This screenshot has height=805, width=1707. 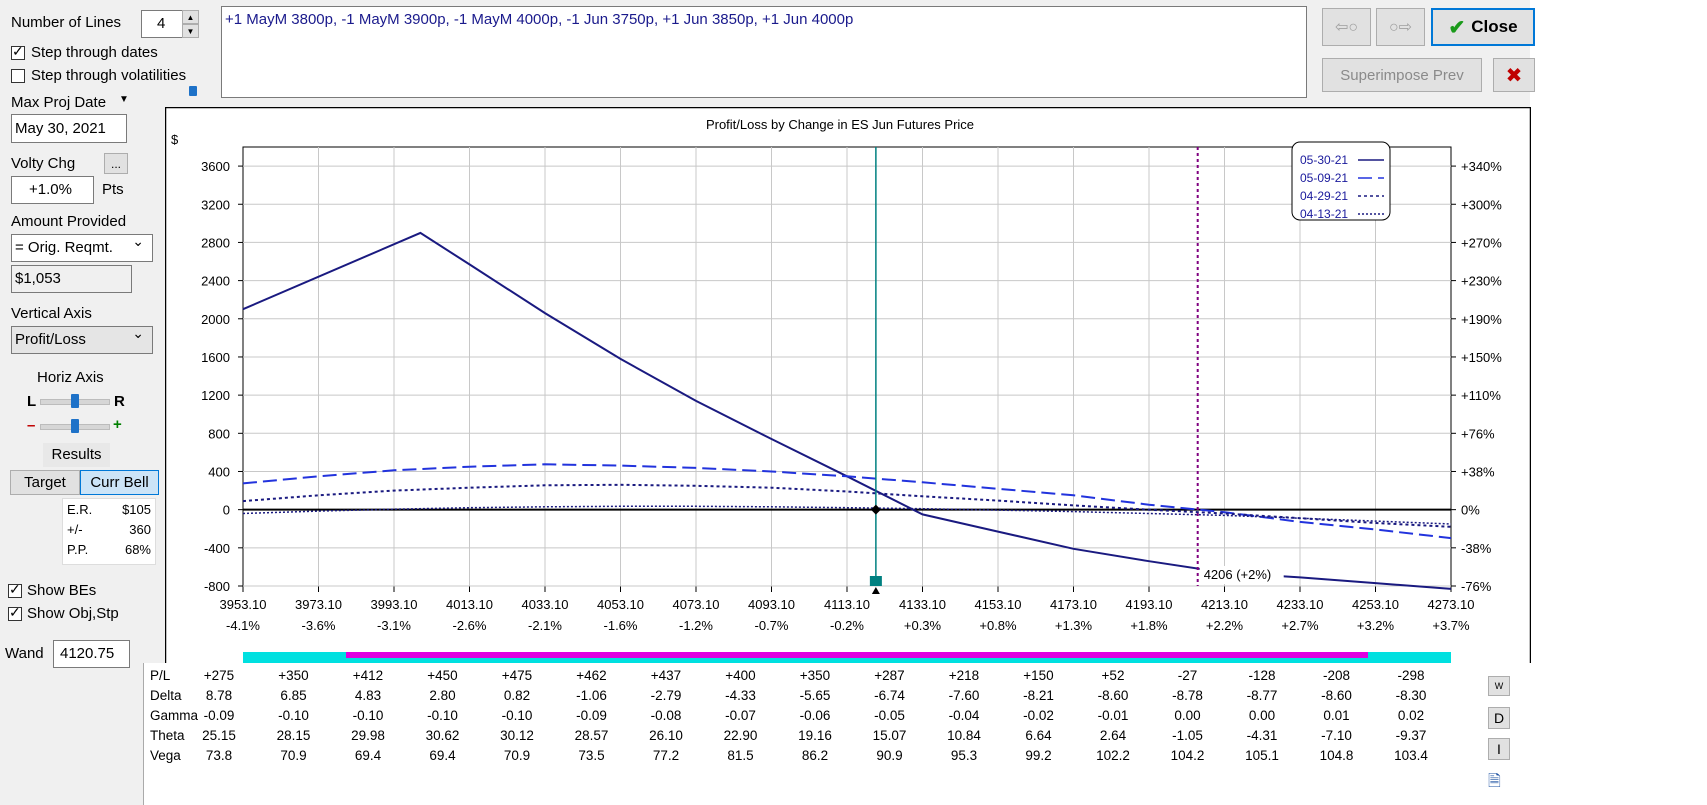 I want to click on width-toggle-button: W, so click(x=1499, y=686).